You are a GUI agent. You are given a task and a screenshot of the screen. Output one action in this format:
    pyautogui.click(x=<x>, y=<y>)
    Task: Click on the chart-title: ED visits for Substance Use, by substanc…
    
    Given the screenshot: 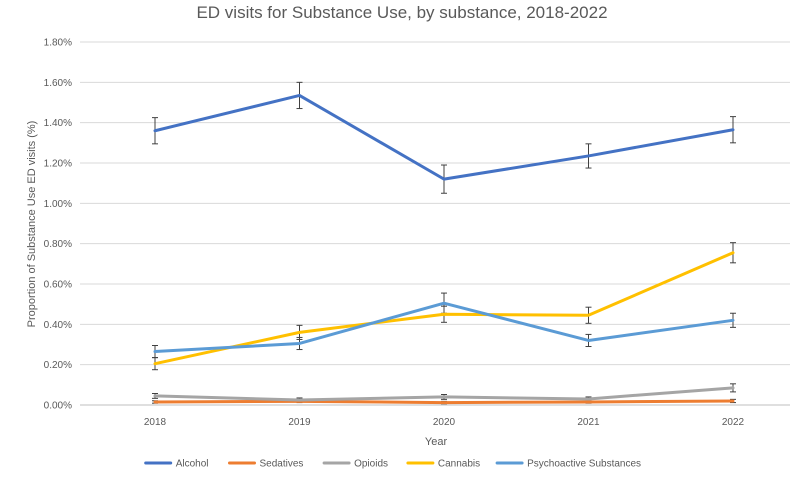 What is the action you would take?
    pyautogui.click(x=401, y=12)
    